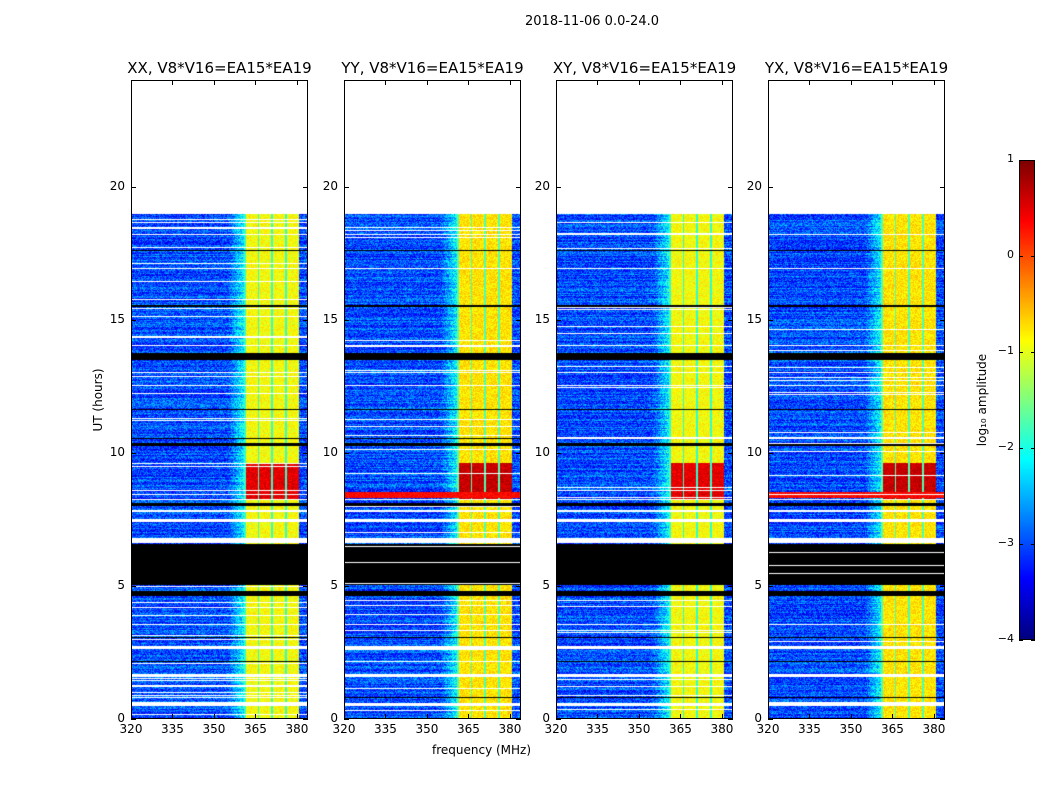  What do you see at coordinates (856, 68) in the screenshot?
I see `panel-title: YX, V8*V16=EA15*EA19` at bounding box center [856, 68].